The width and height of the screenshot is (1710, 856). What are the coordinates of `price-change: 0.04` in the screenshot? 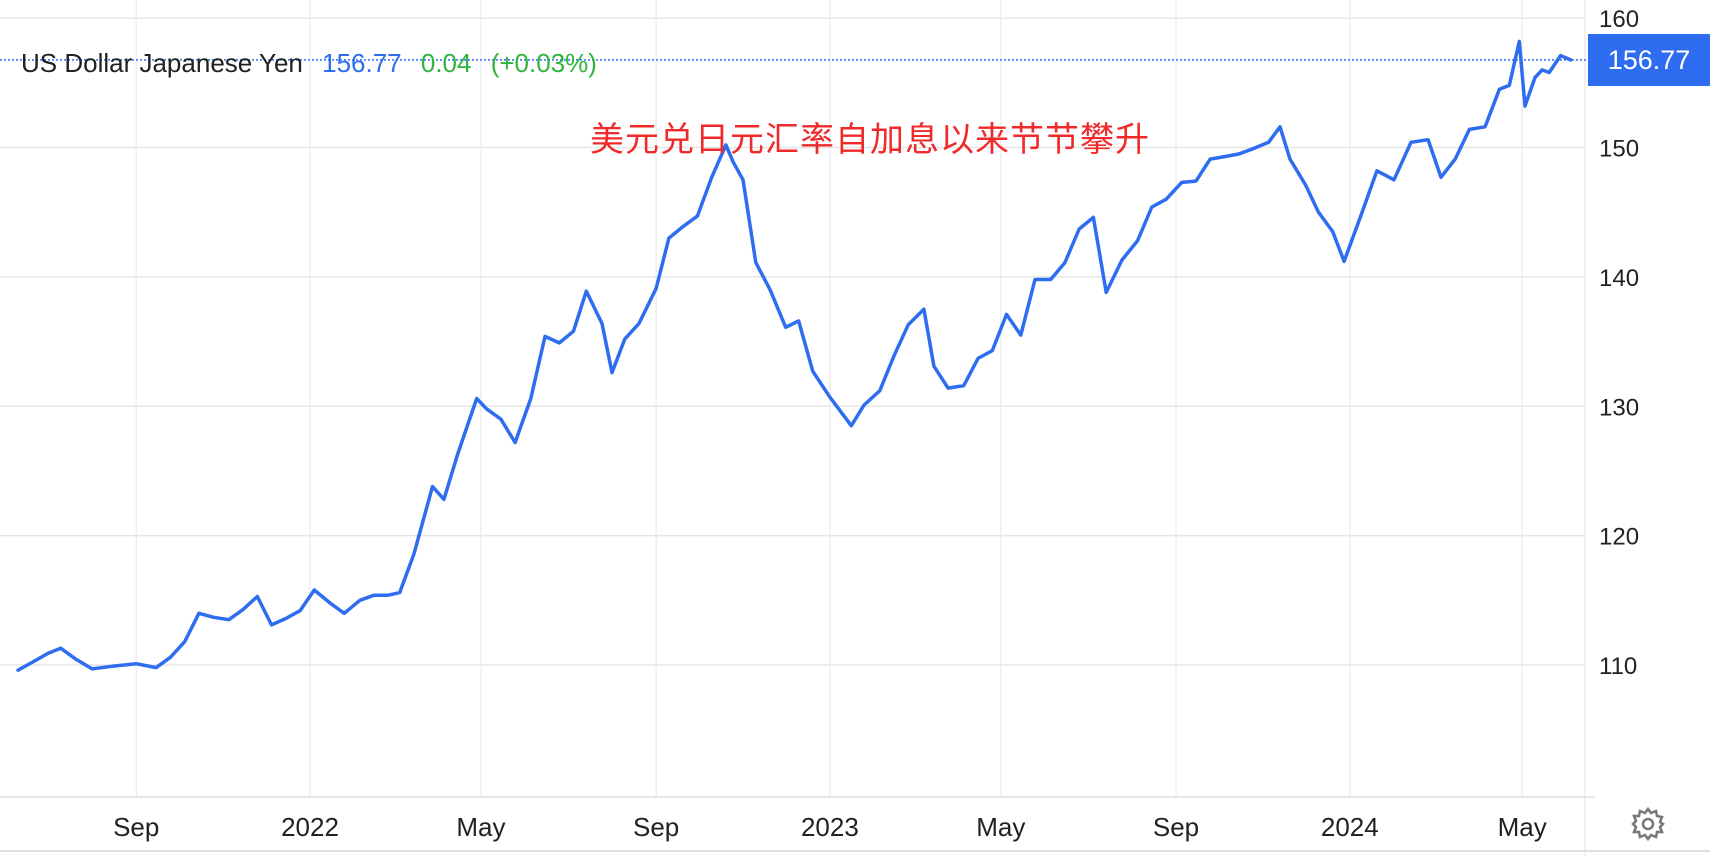 It's located at (446, 63).